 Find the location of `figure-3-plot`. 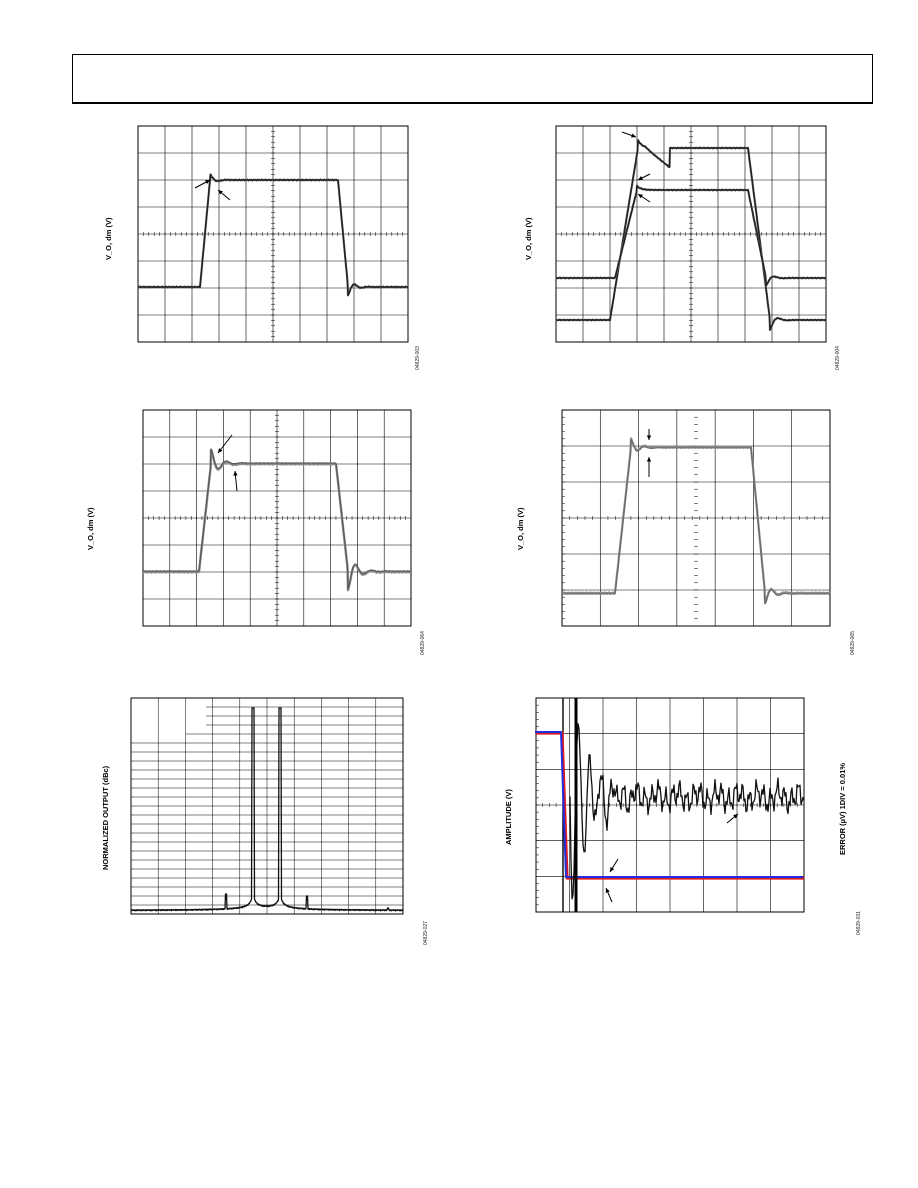

figure-3-plot is located at coordinates (277, 518).